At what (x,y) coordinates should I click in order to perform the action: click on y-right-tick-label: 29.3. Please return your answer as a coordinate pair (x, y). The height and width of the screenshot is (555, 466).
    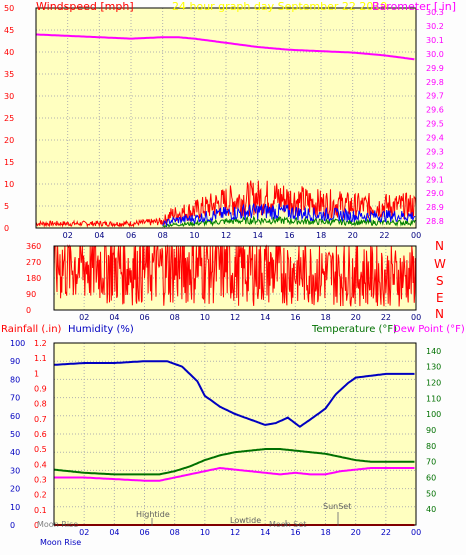
    Looking at the image, I should click on (435, 151).